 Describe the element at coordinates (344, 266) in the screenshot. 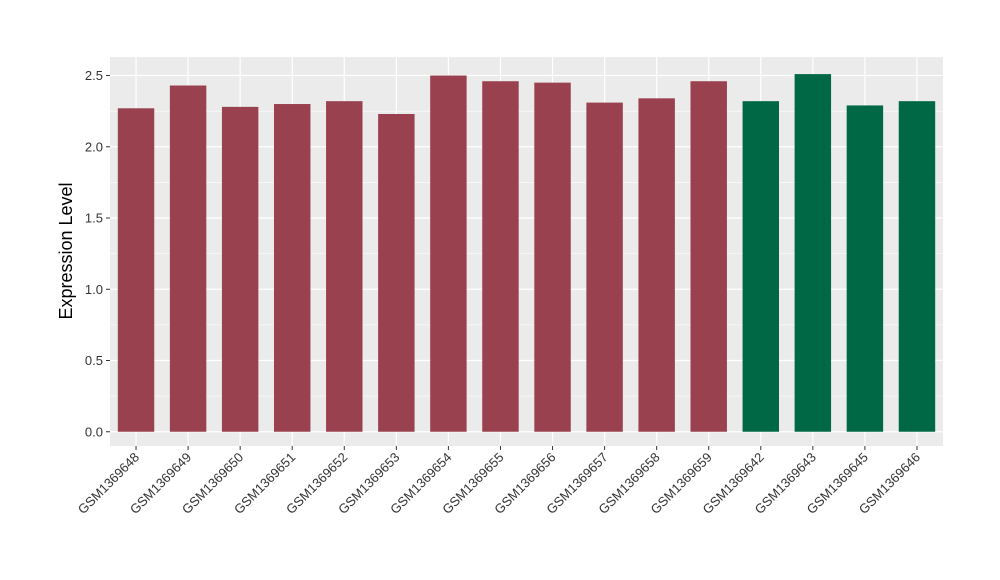

I see `bar-GSM1369652` at that location.